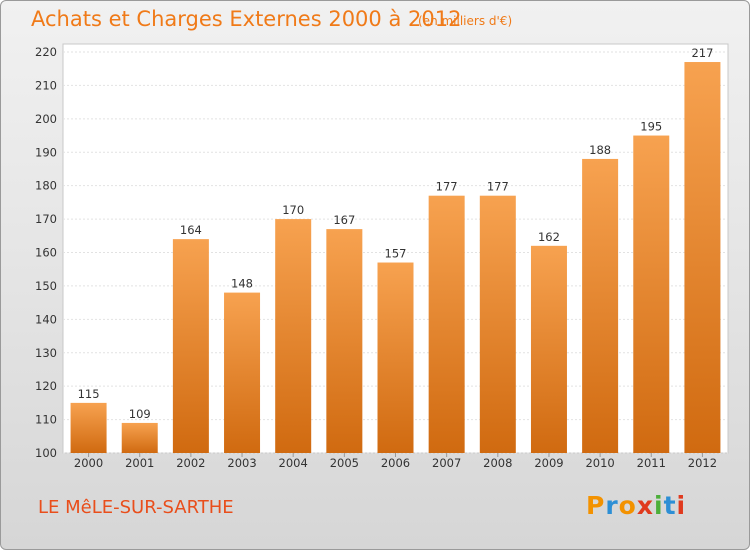 This screenshot has width=750, height=550. I want to click on y-tick-label: 110, so click(46, 420).